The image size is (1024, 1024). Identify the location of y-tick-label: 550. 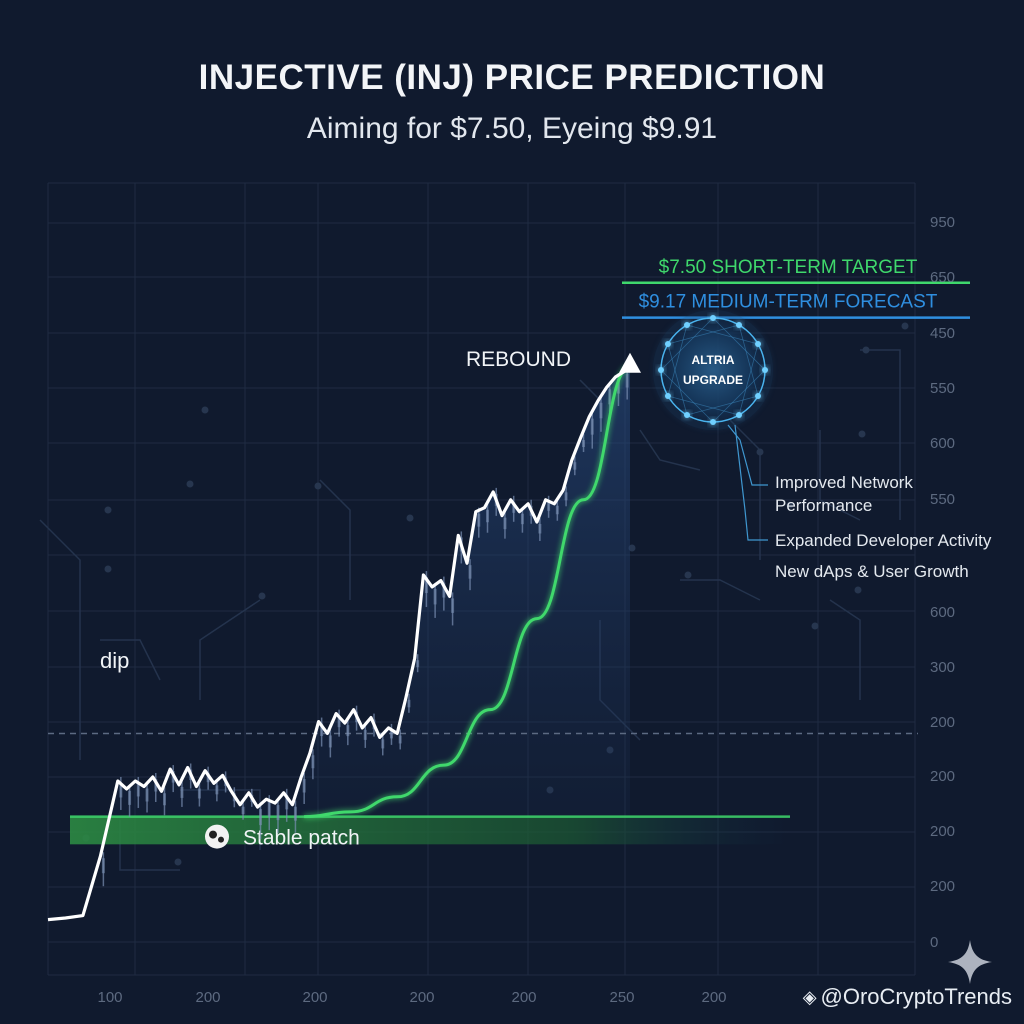
(942, 388).